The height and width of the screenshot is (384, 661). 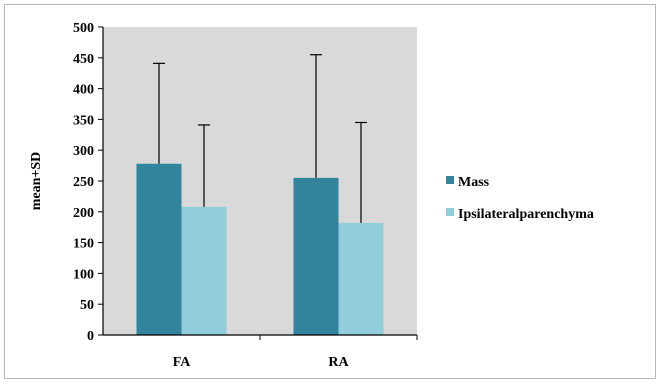 I want to click on y-tick-label: 500, so click(x=83, y=28).